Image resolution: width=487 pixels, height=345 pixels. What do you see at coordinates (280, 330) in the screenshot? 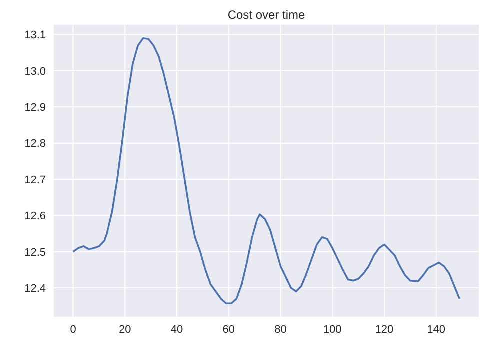
I see `x-tick-label: 80` at bounding box center [280, 330].